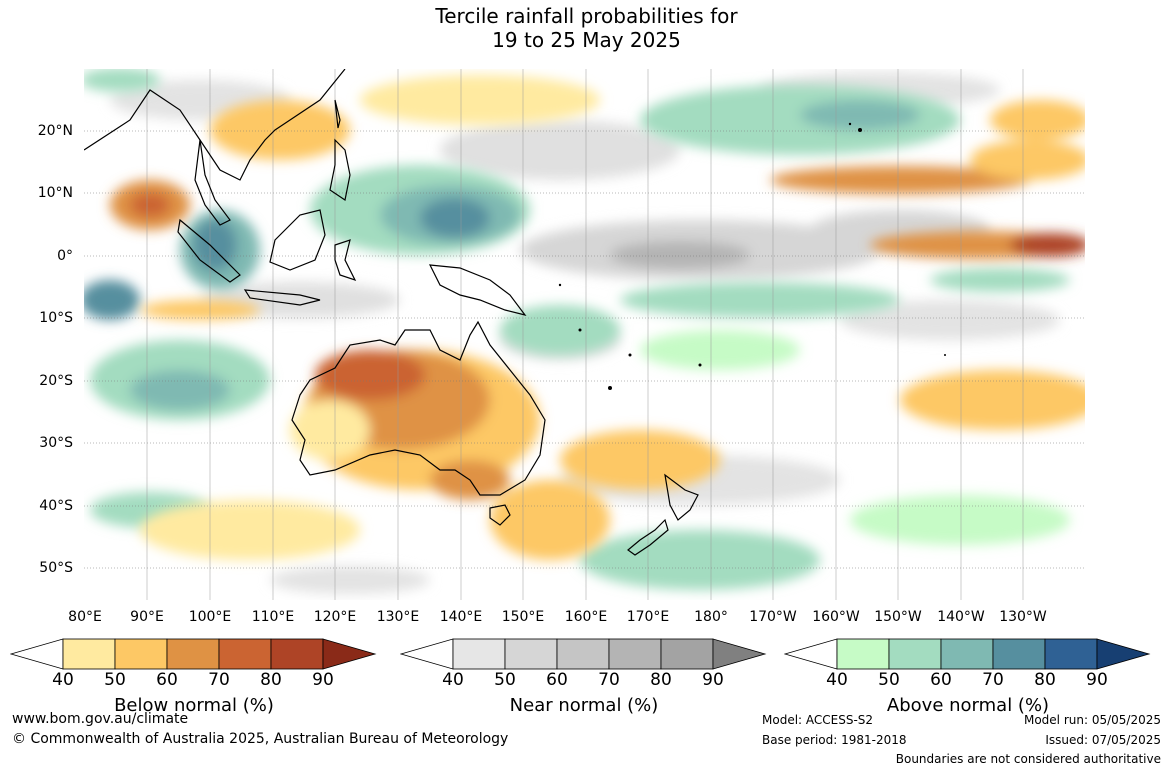 The image size is (1173, 770). Describe the element at coordinates (648, 617) in the screenshot. I see `lon-label: 170°E` at that location.